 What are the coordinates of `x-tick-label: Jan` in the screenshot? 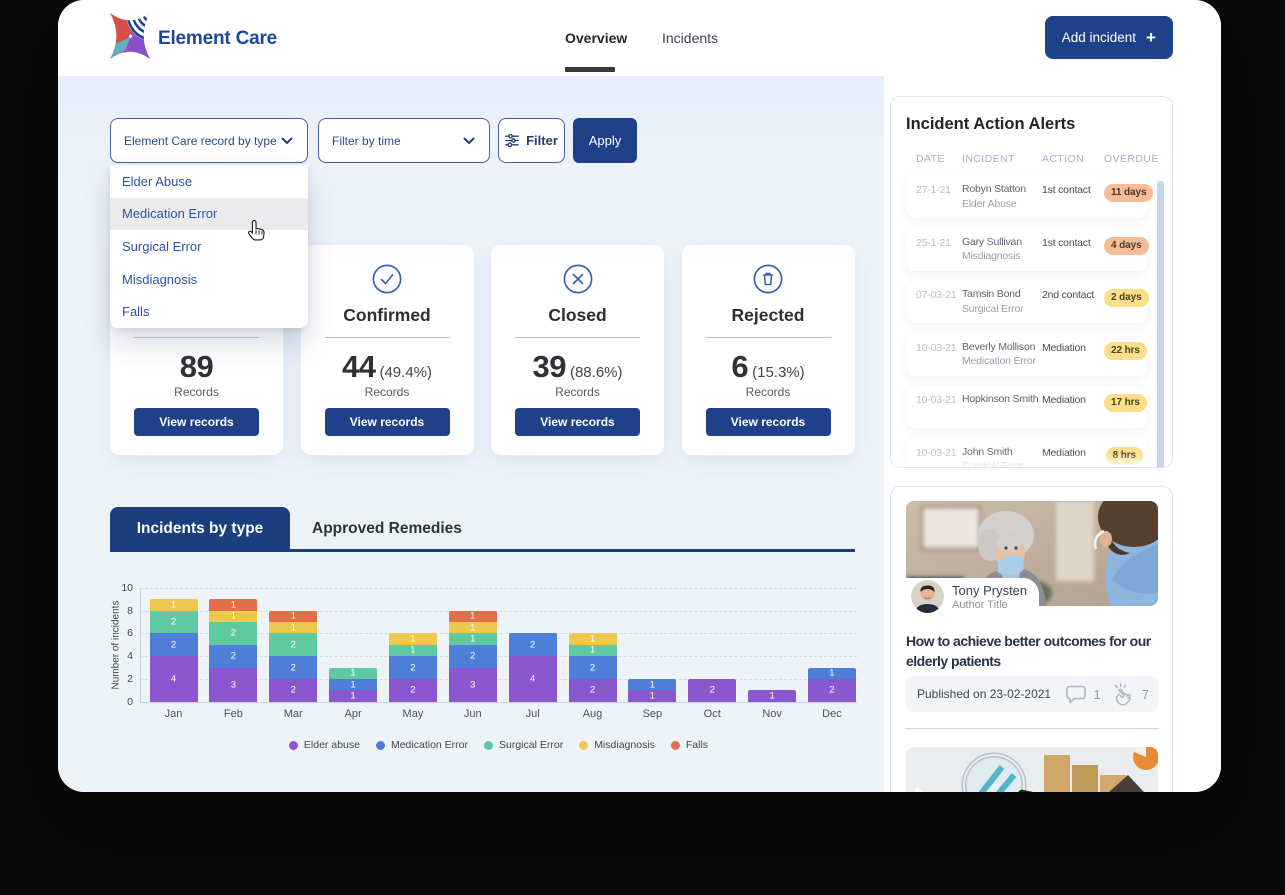 It's located at (173, 714).